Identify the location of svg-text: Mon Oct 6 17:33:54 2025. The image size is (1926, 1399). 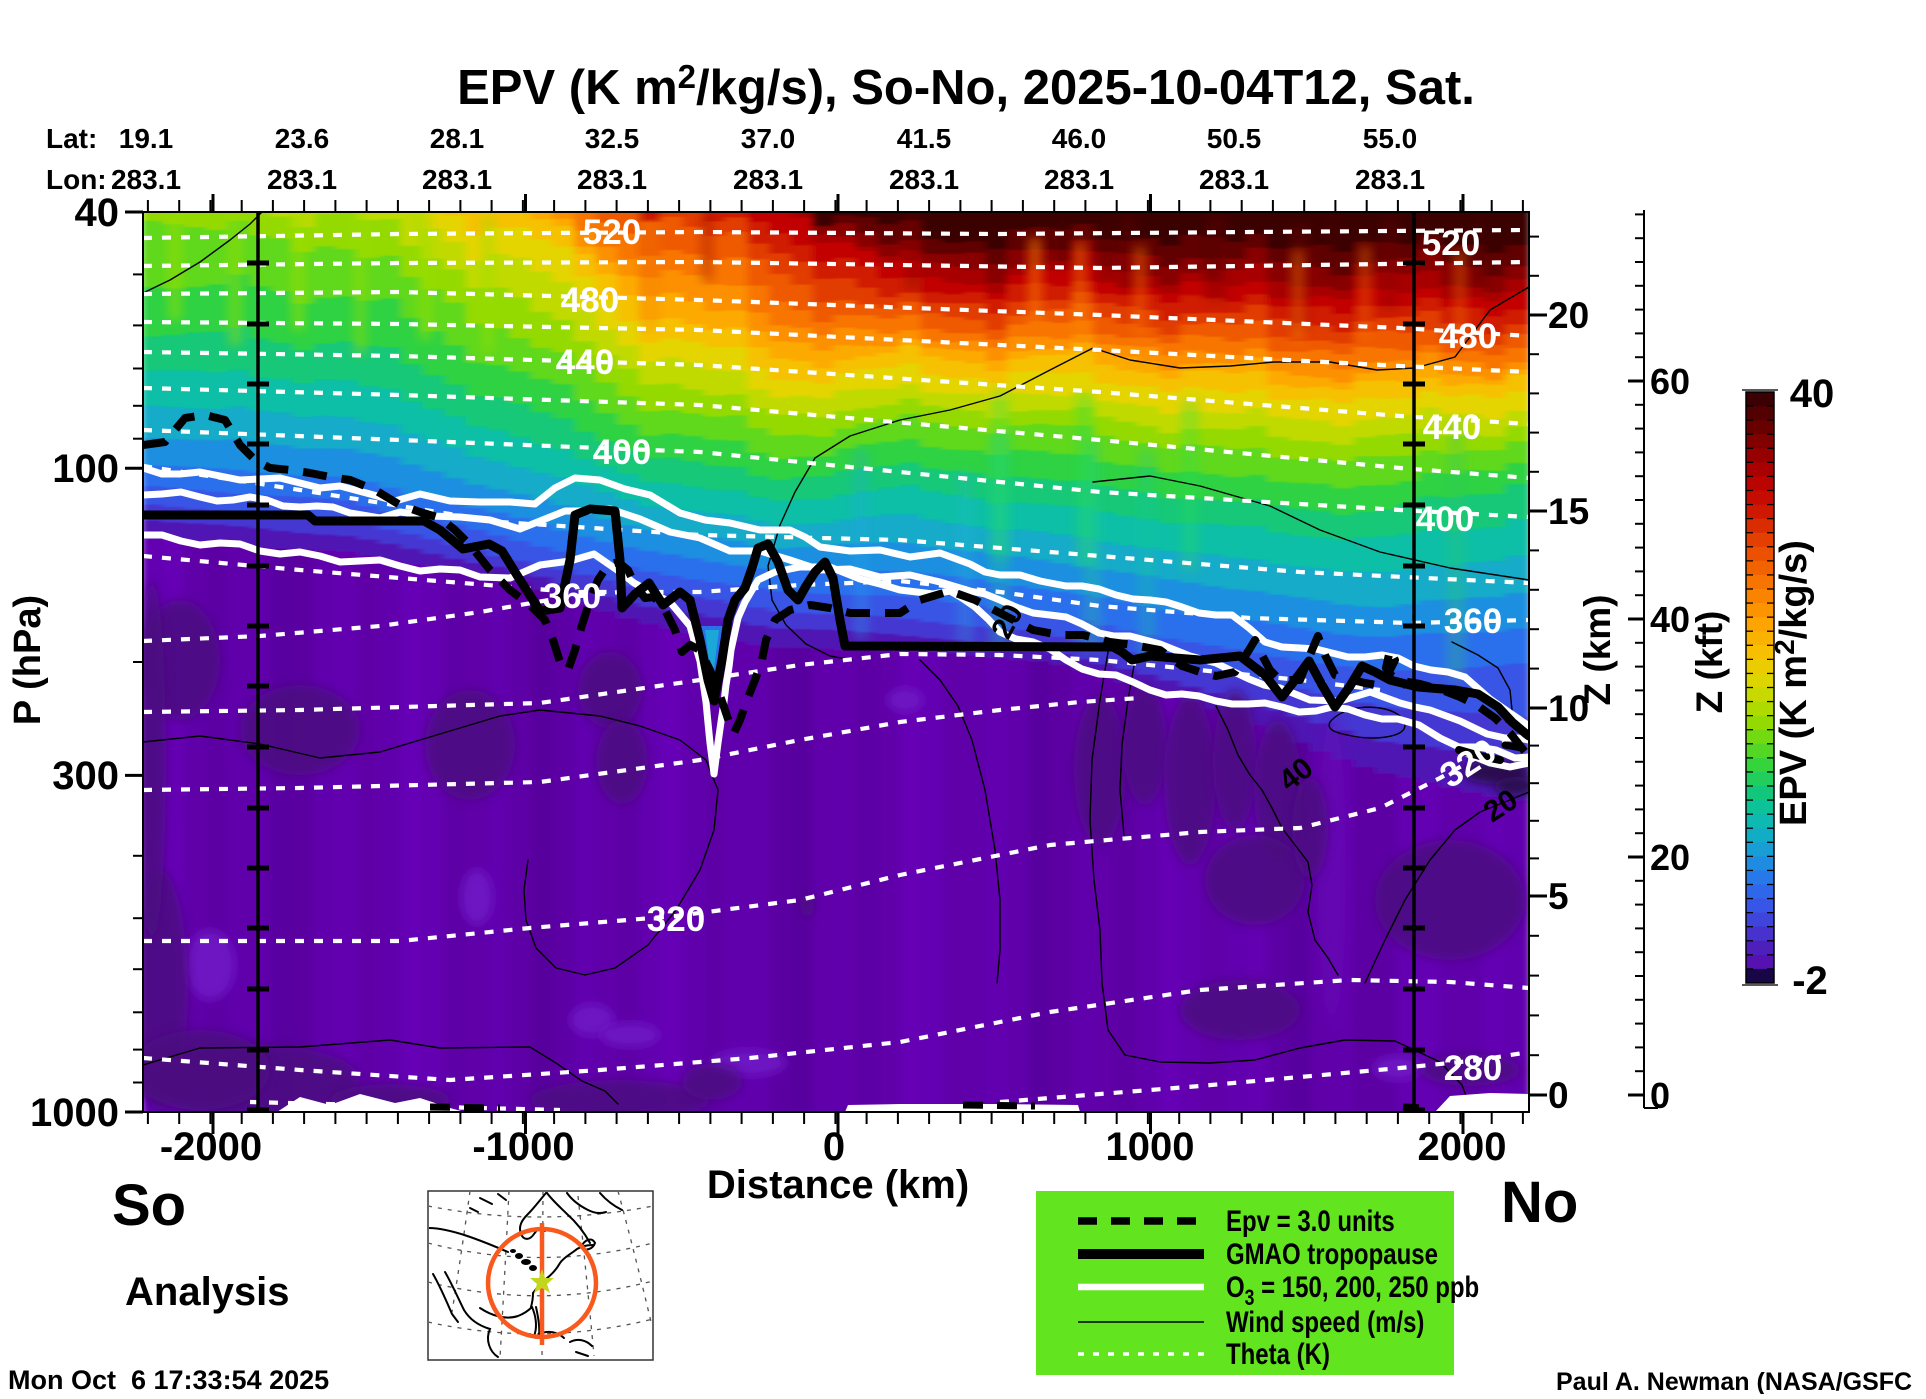
(168, 1379).